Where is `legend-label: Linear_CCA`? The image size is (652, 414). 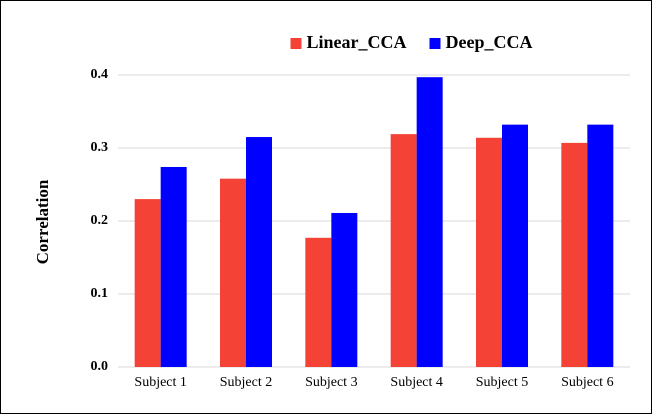
legend-label: Linear_CCA is located at coordinates (357, 42).